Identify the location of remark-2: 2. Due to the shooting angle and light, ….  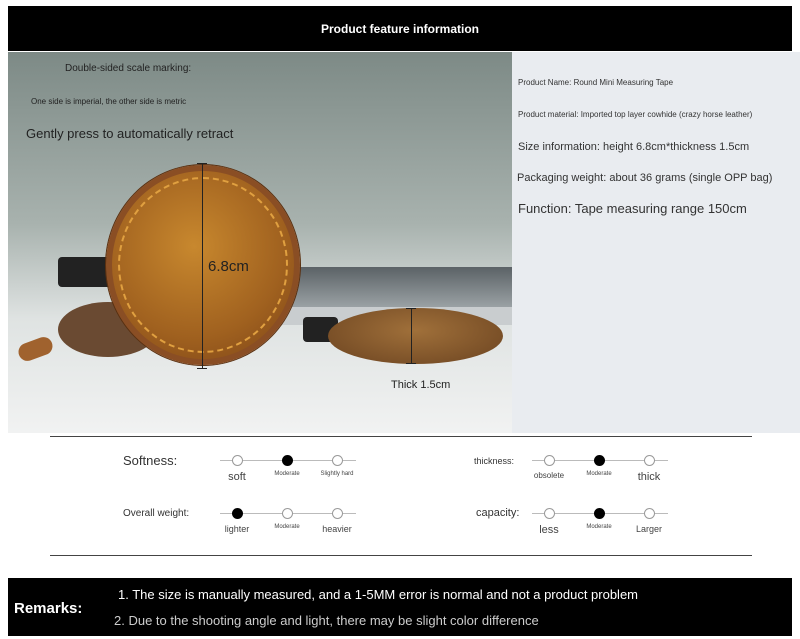
(326, 620).